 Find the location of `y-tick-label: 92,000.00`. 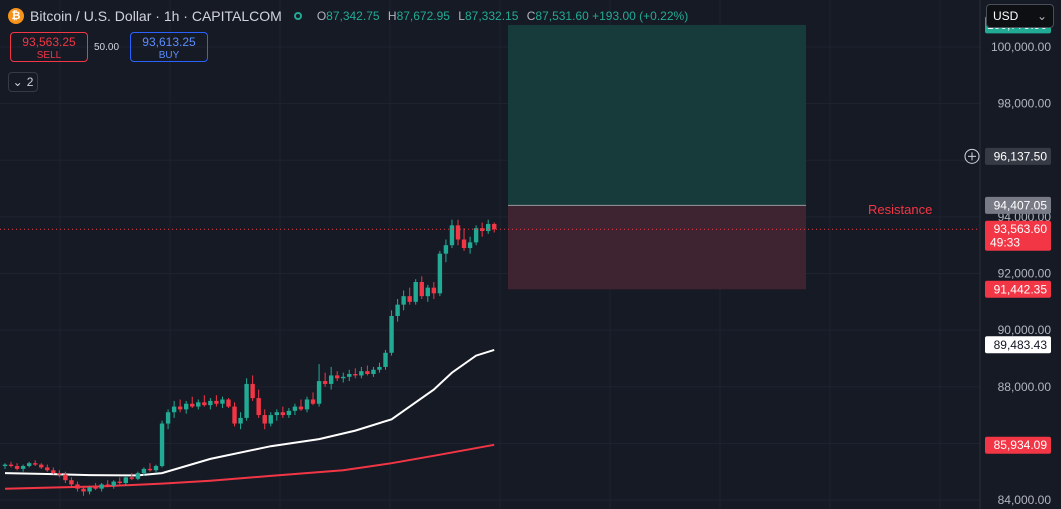

y-tick-label: 92,000.00 is located at coordinates (1025, 274).